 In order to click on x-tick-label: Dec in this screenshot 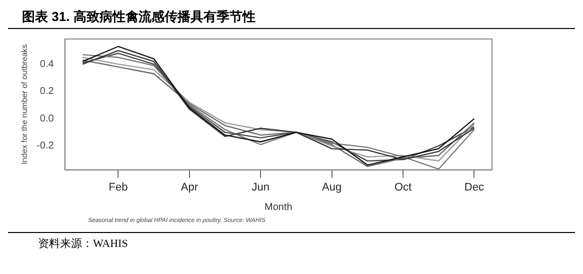, I will do `click(474, 187)`.